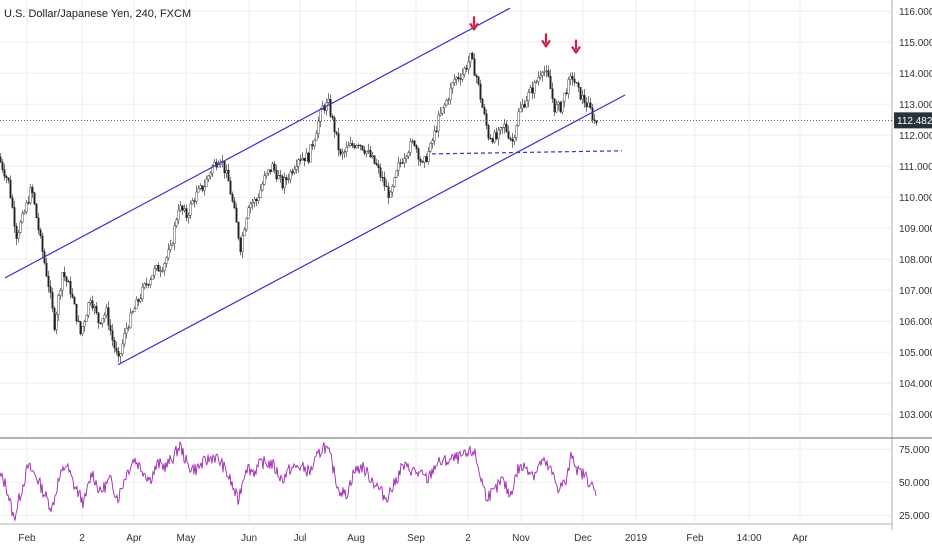  Describe the element at coordinates (695, 538) in the screenshot. I see `x-tick-label: Feb` at that location.